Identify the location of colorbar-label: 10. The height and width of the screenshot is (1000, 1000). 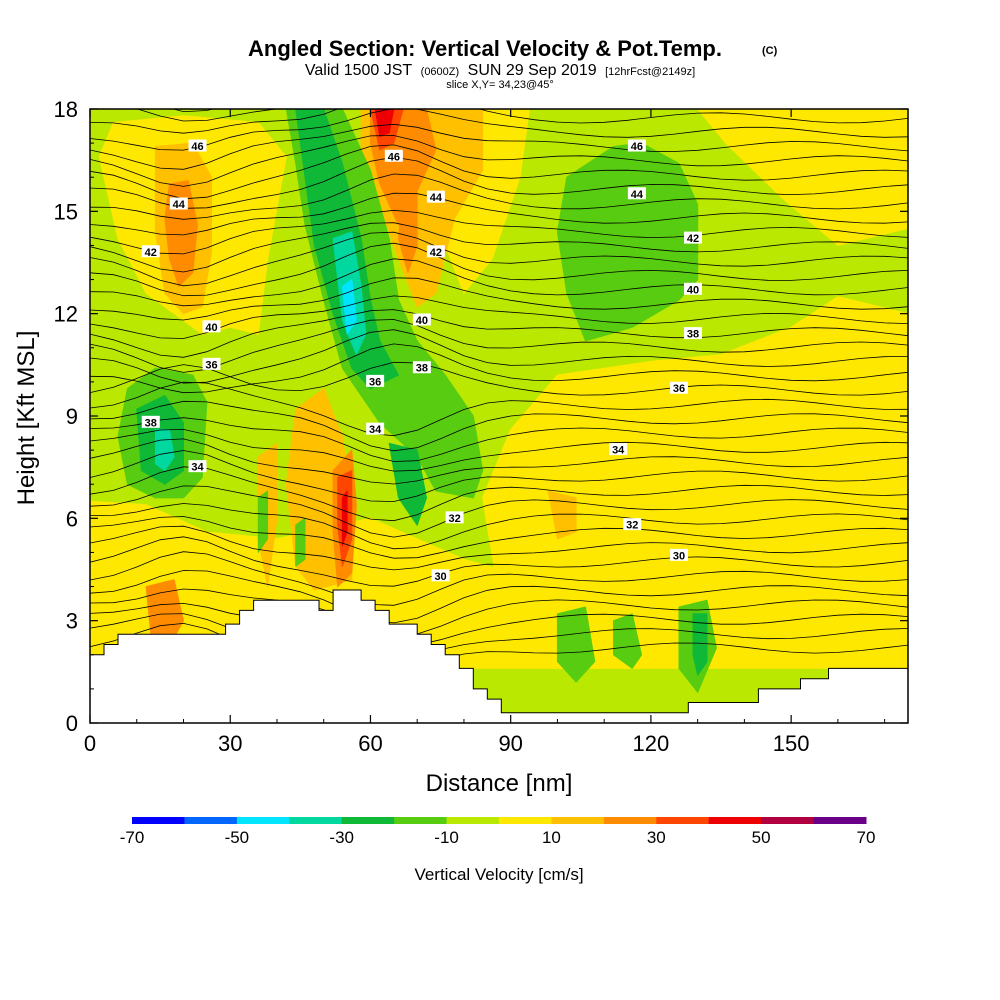
(551, 837).